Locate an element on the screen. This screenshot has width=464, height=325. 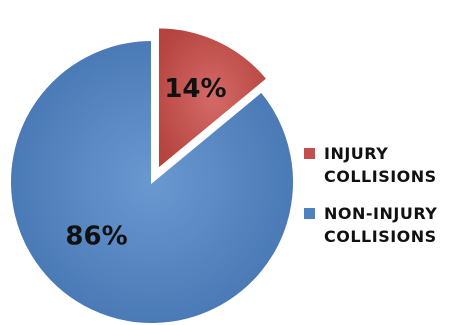
legend-swatch-non-injury is located at coordinates (309, 213).